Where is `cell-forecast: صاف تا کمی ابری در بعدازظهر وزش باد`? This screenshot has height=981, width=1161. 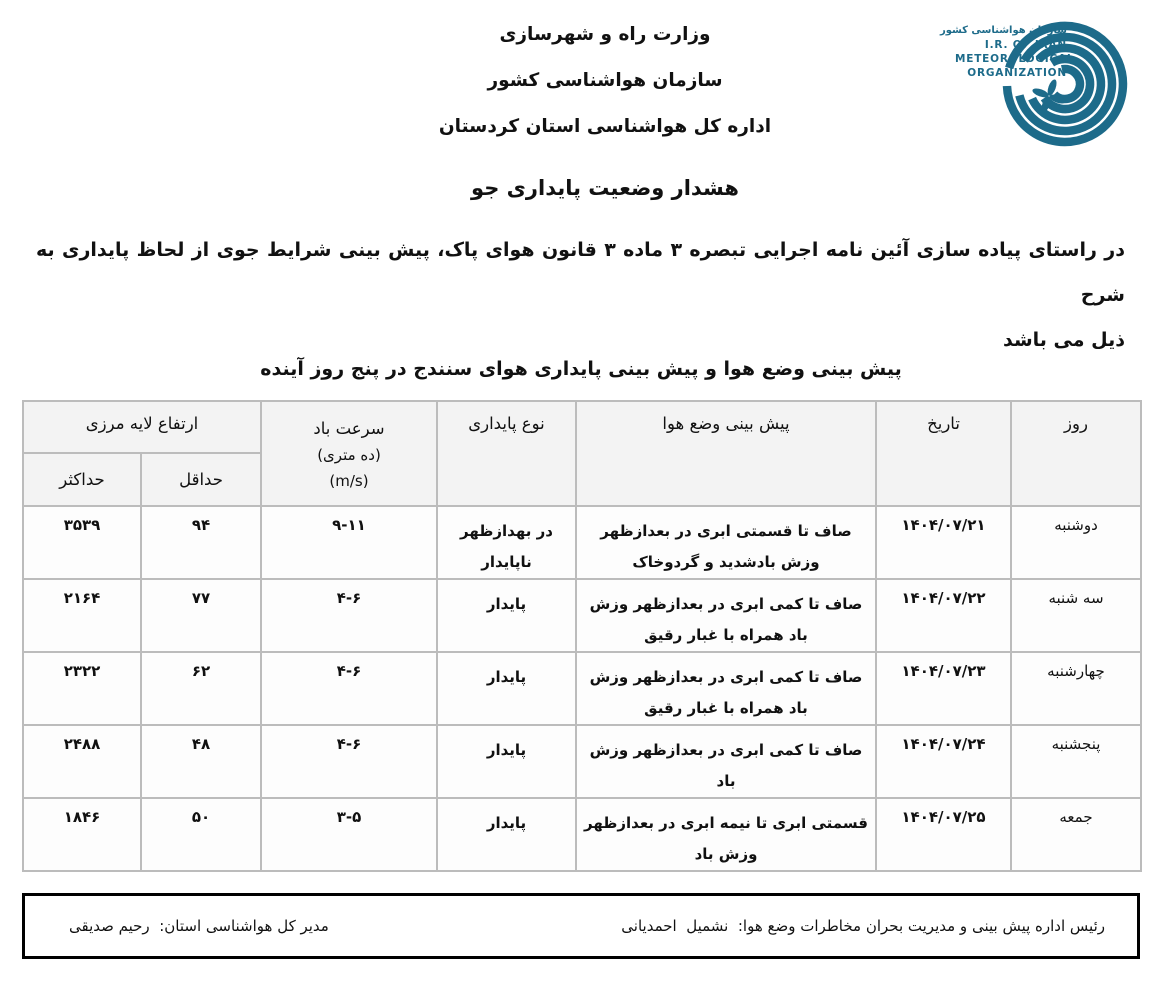
cell-forecast: صاف تا کمی ابری در بعدازظهر وزش باد is located at coordinates (726, 761).